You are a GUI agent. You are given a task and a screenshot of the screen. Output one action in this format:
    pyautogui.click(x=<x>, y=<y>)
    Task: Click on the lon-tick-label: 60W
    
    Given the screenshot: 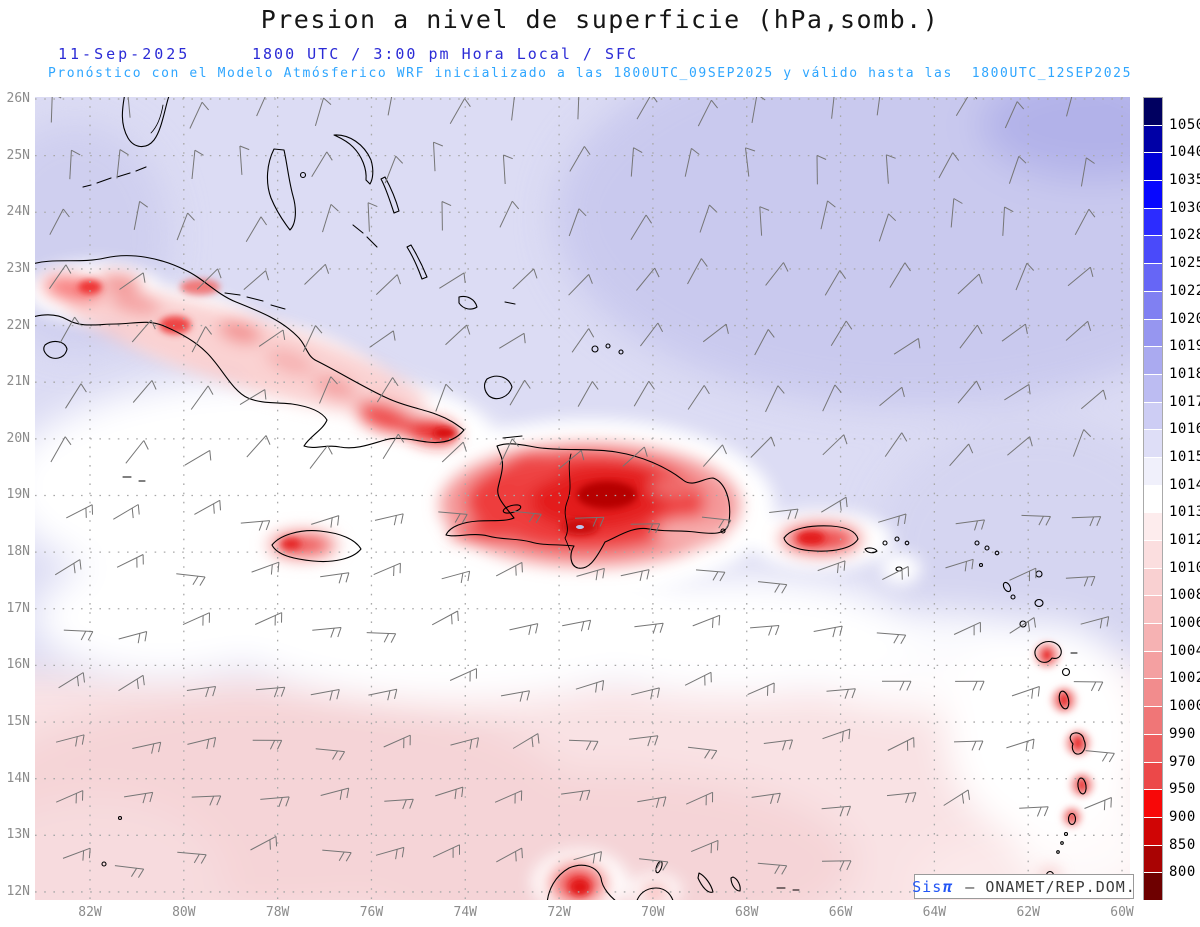 What is the action you would take?
    pyautogui.click(x=1122, y=912)
    